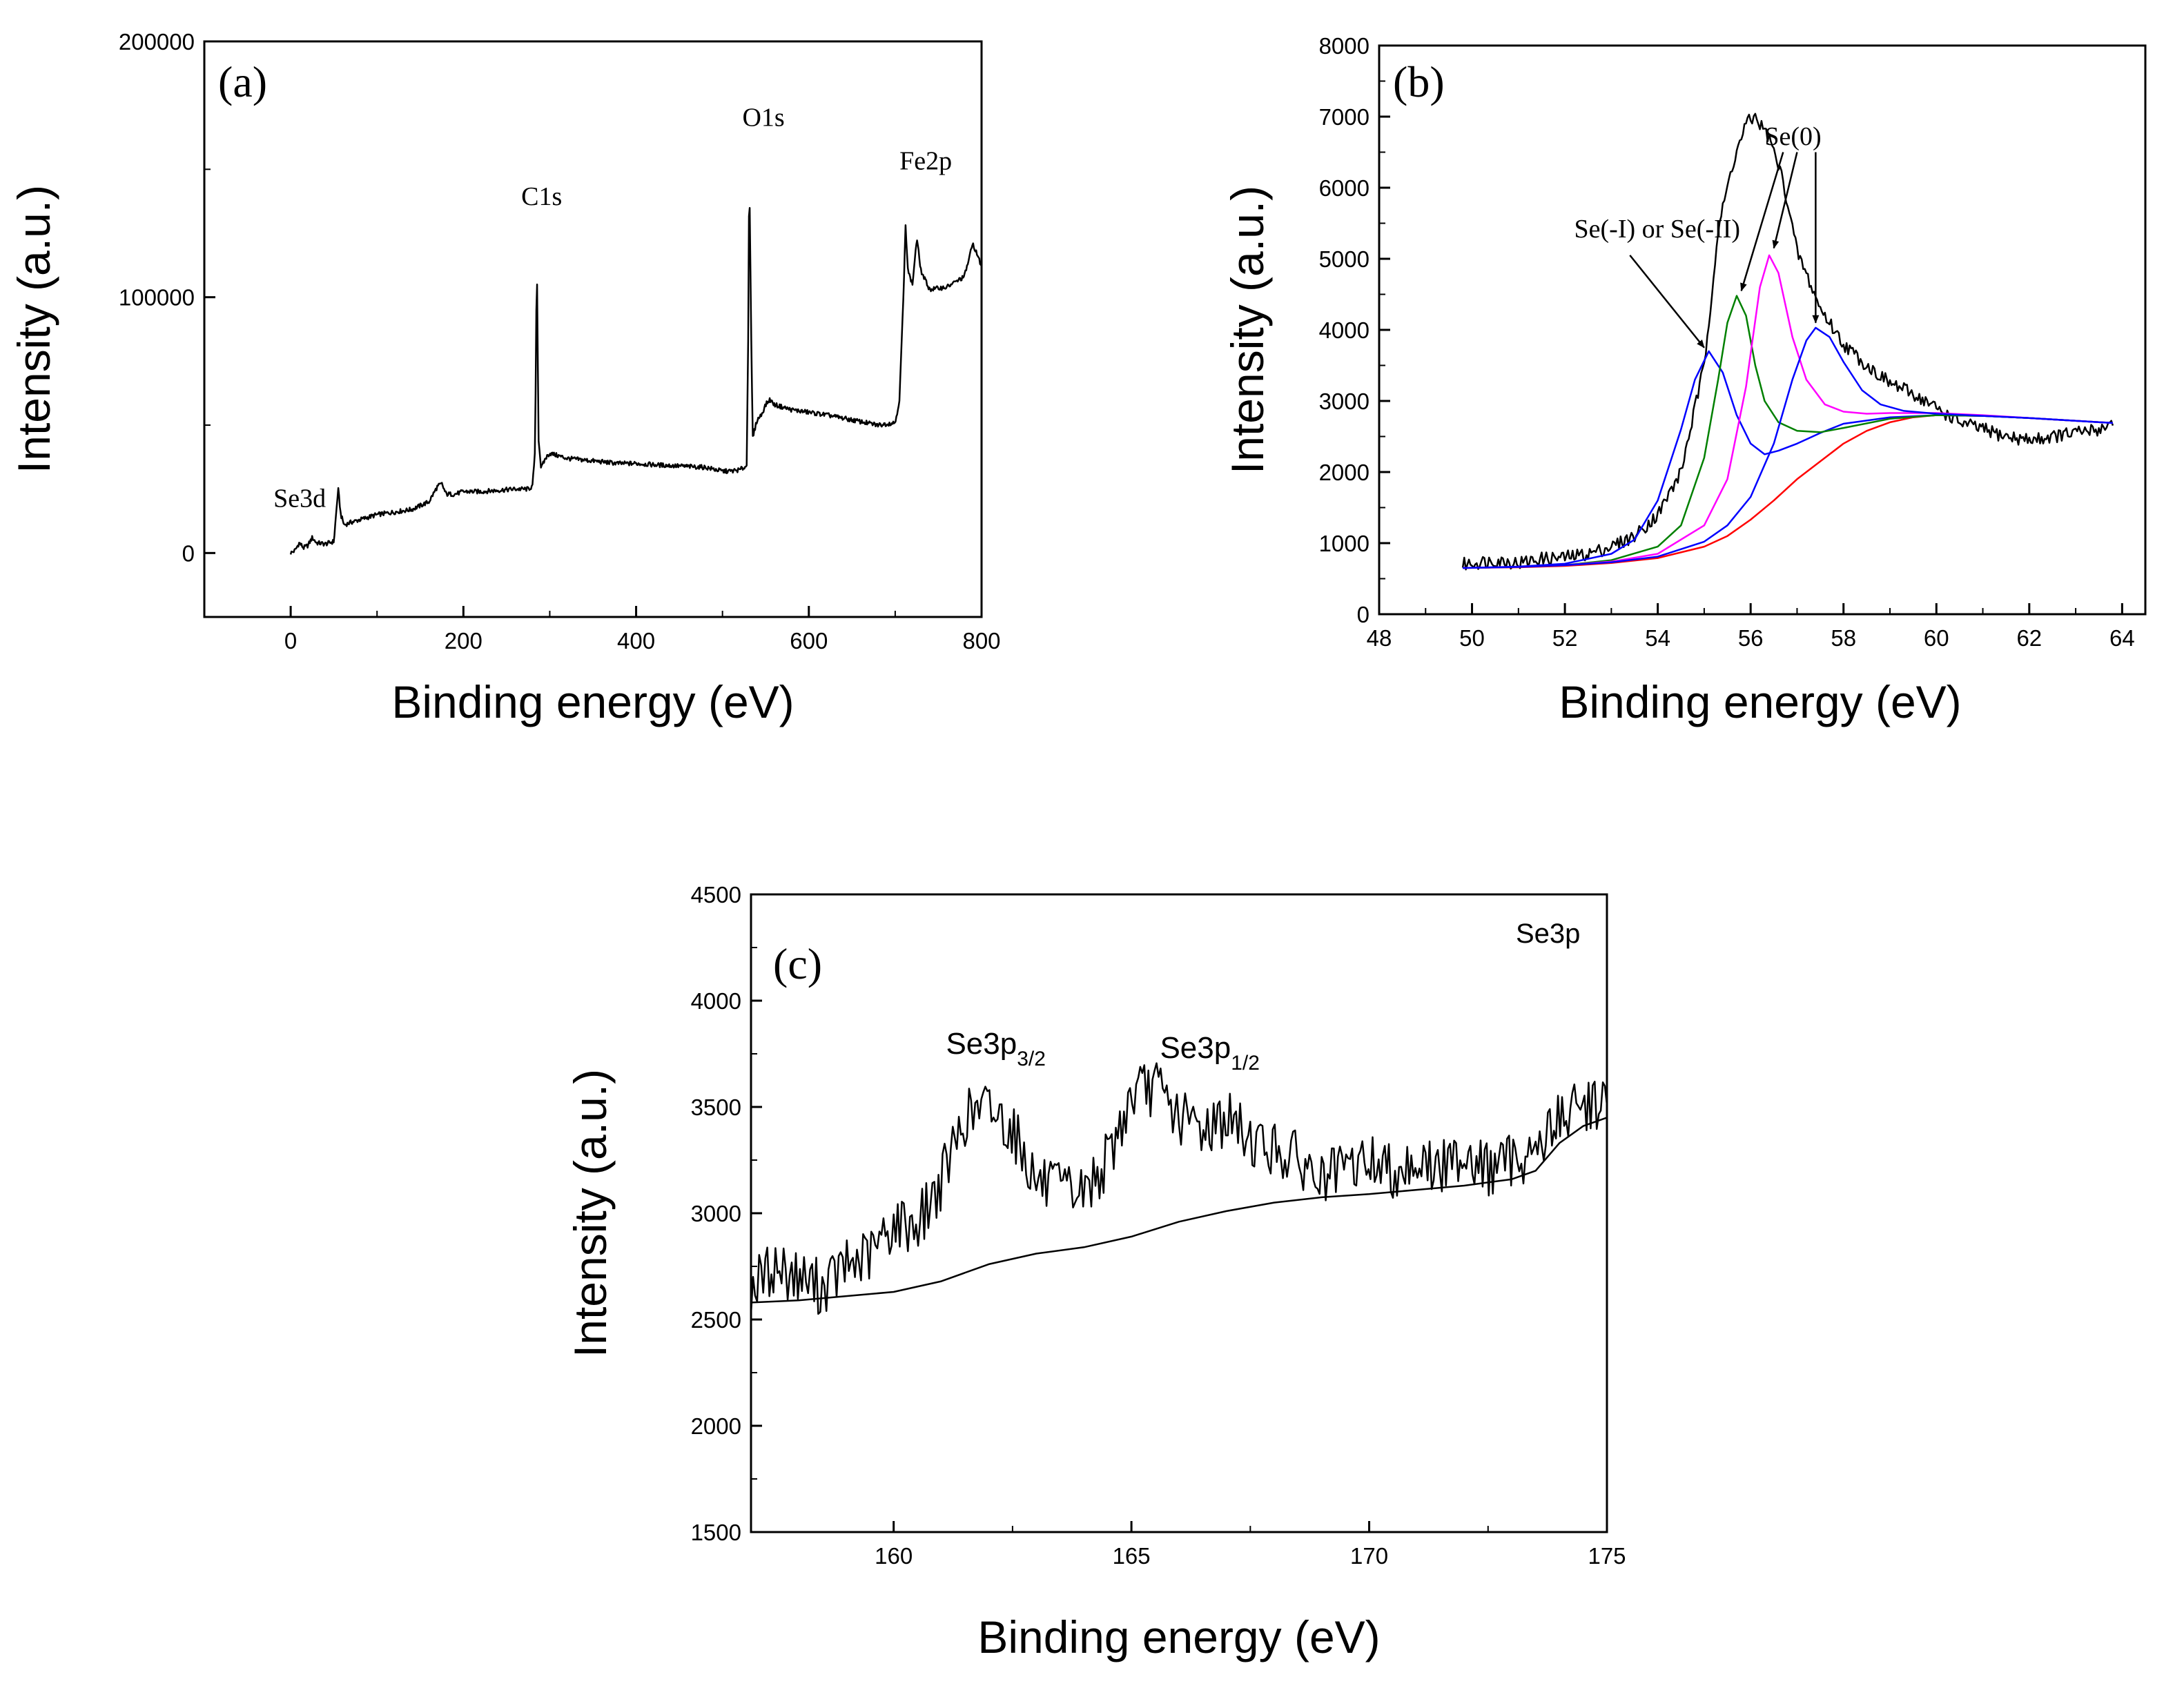  I want to click on panel-a-ticks: 0 200 400 600 800 0 100000 200000, so click(560, 341).